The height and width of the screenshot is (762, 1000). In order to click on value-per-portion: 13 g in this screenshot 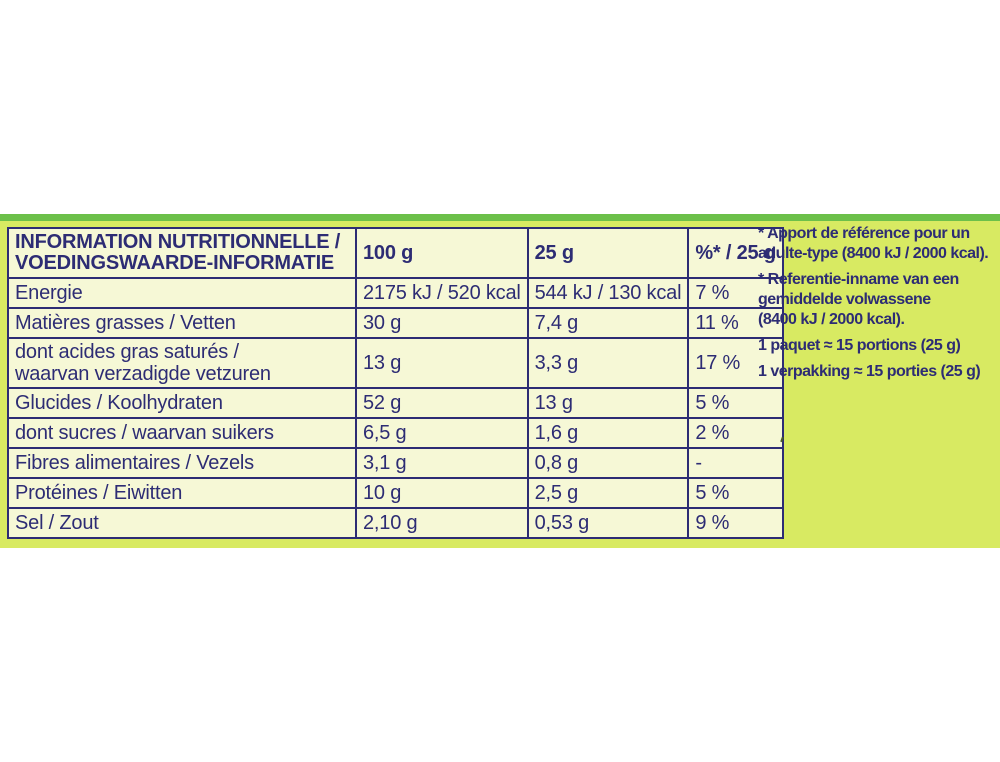, I will do `click(608, 403)`.